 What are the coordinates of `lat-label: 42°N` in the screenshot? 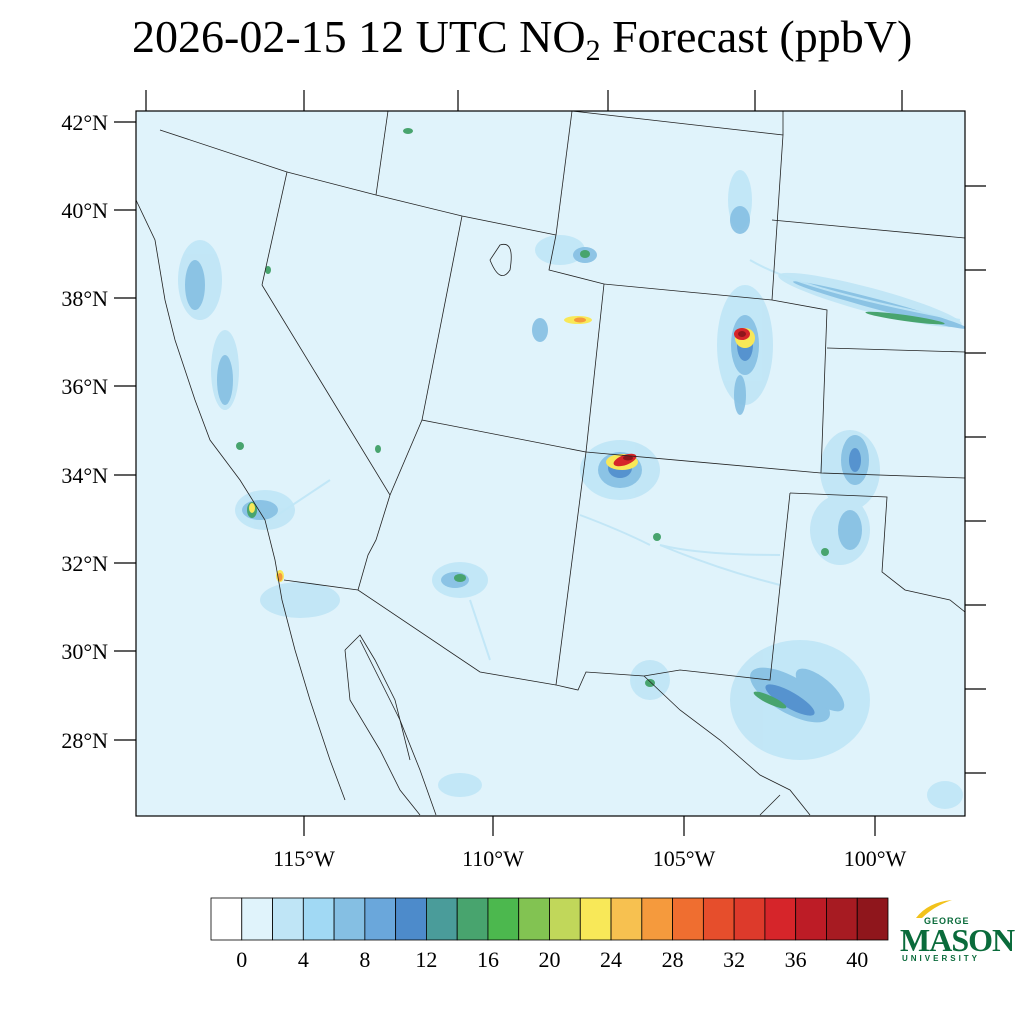 It's located at (84, 122).